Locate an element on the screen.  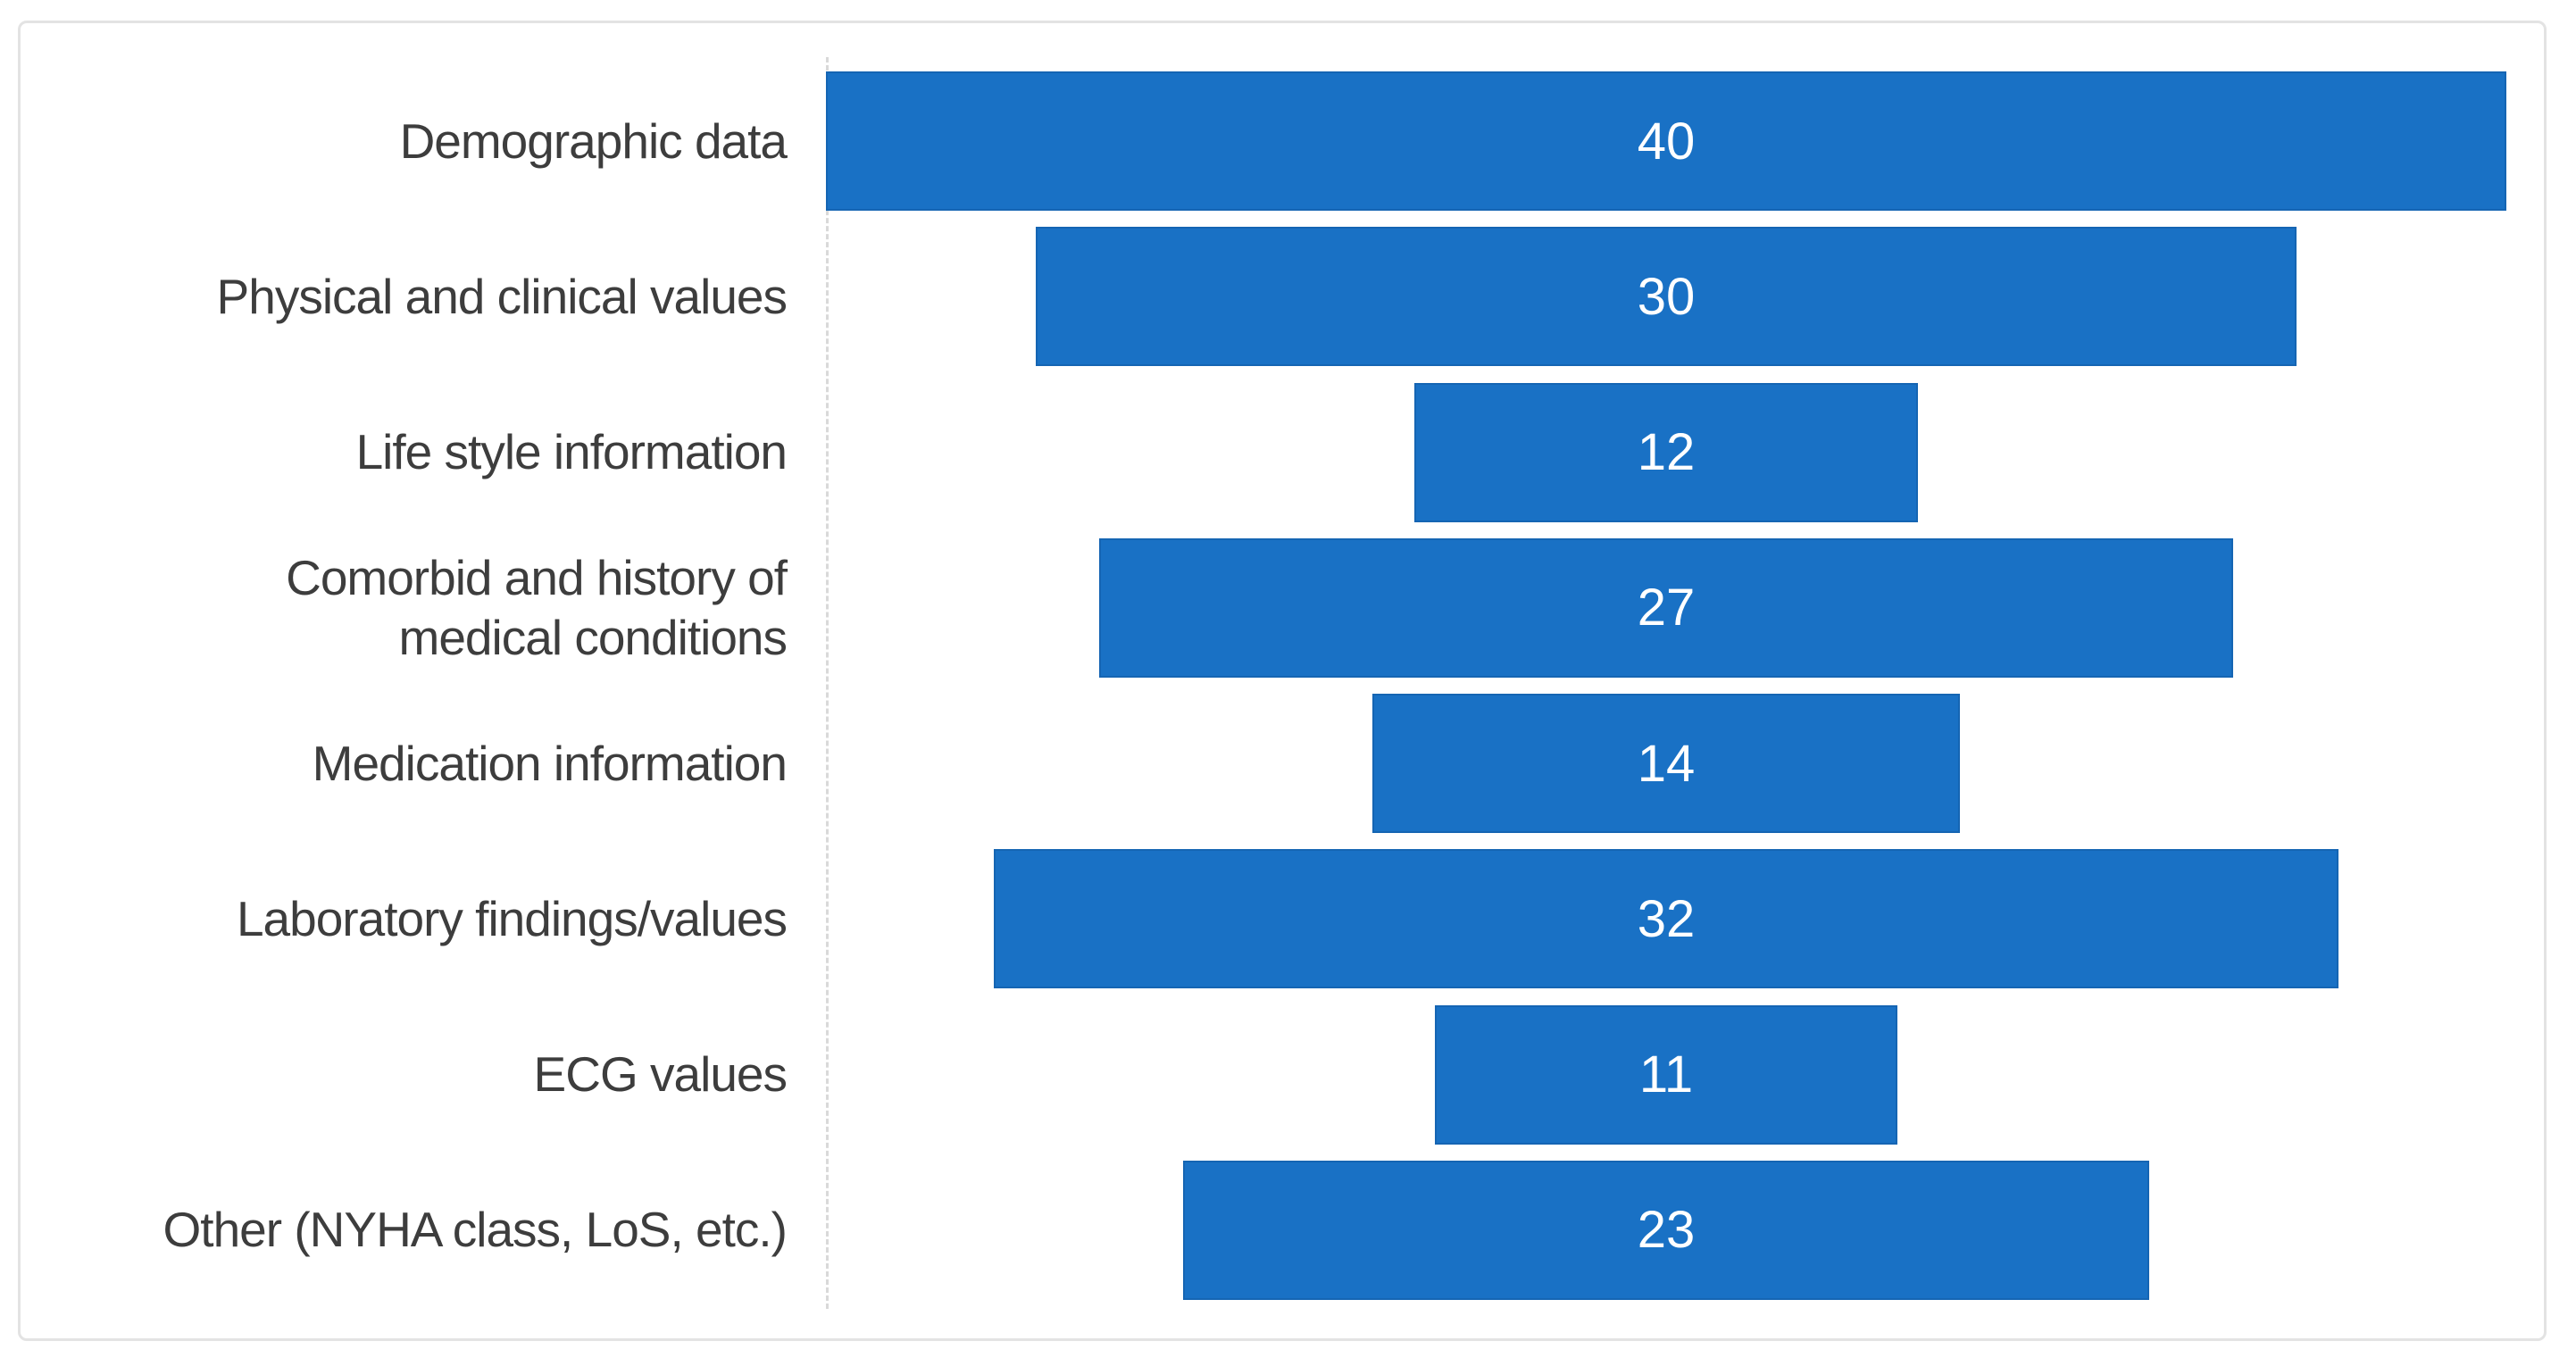
category-label: Demographic data is located at coordinates (593, 140).